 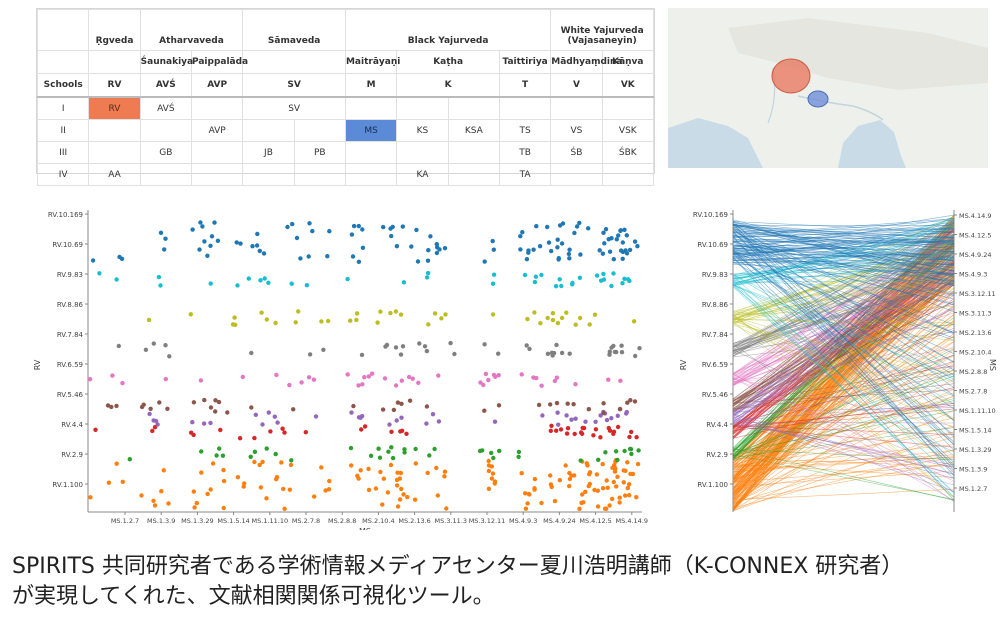 I want to click on table-cell: TA, so click(x=525, y=174).